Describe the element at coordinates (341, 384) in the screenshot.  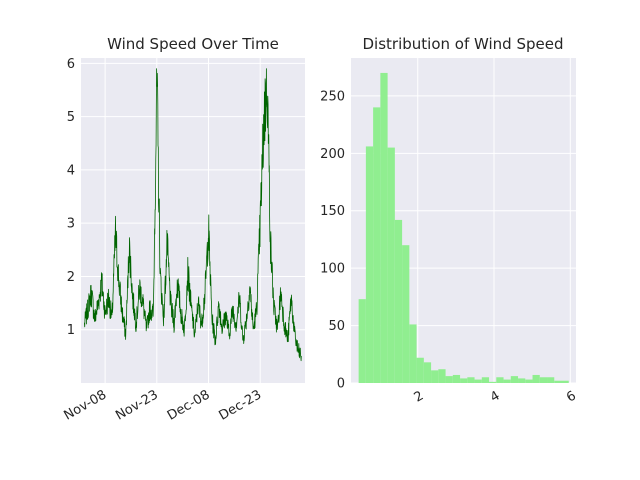
I see `histogram-y-tick-label: 0` at that location.